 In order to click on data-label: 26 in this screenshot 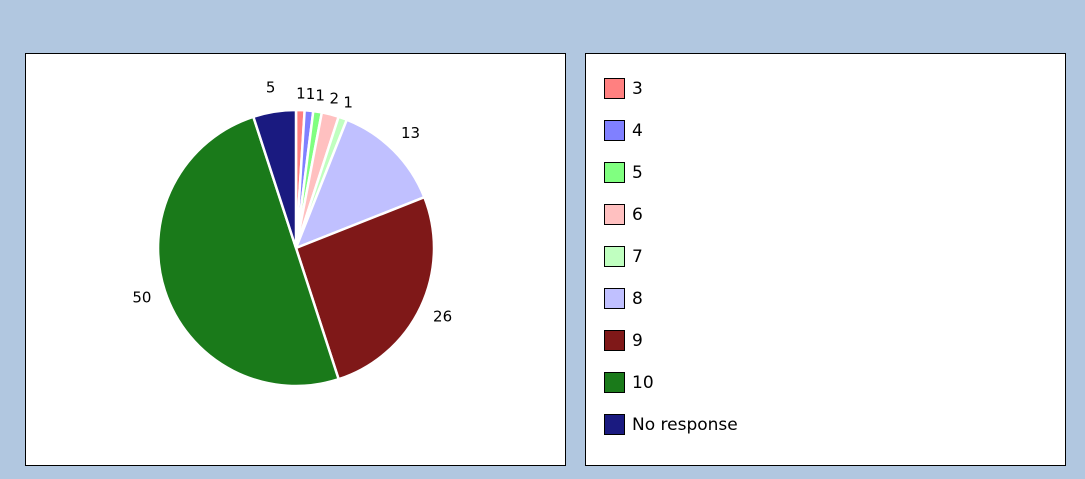, I will do `click(442, 316)`.